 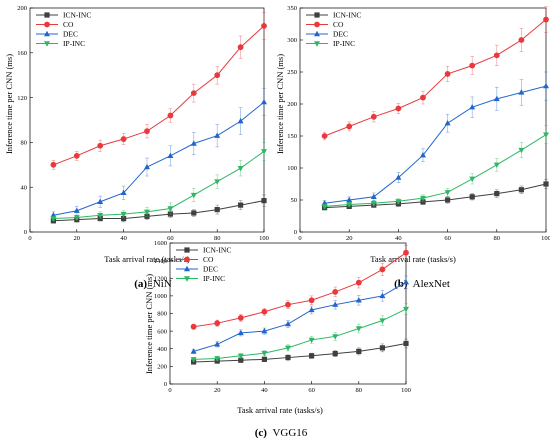 I want to click on legend-marker-nin-co, so click(x=47, y=24).